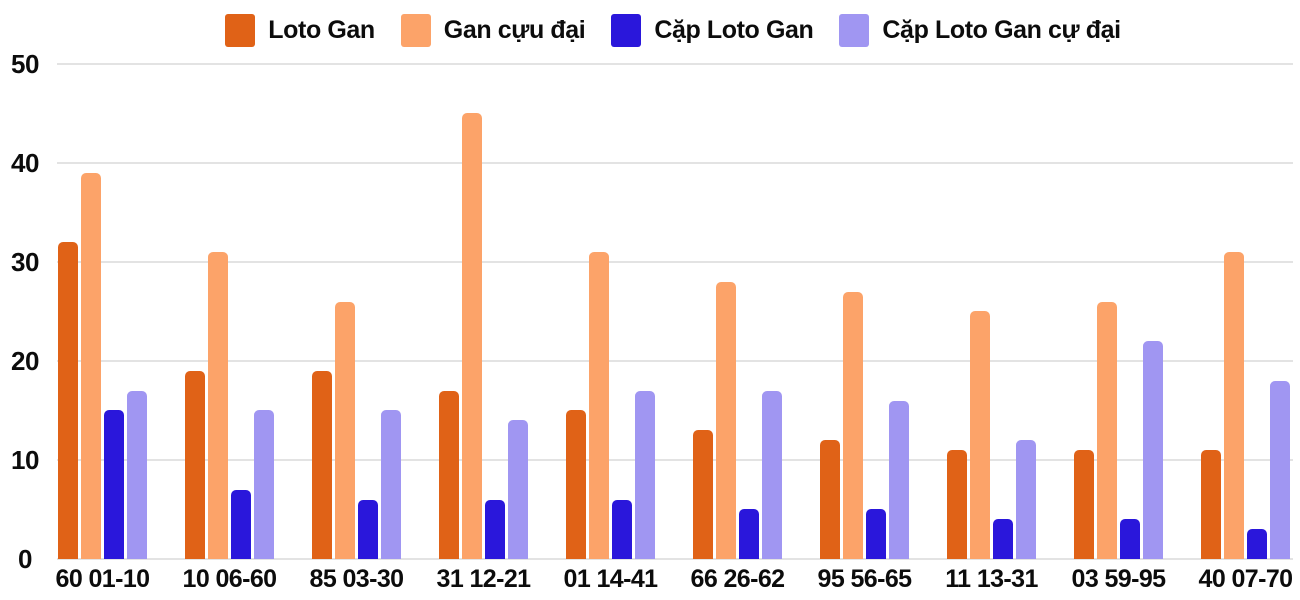  I want to click on x-axis-category-label: 31 12-21, so click(484, 579).